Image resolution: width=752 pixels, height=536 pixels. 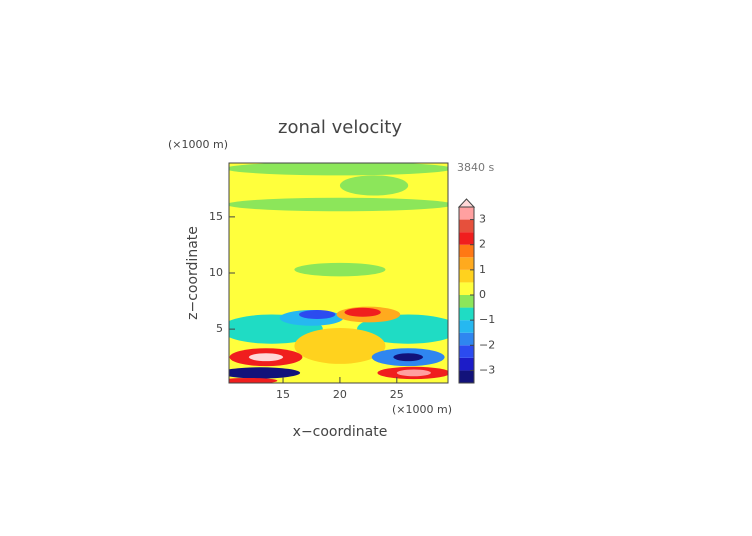 I want to click on y-tick-label: 5, so click(x=219, y=328).